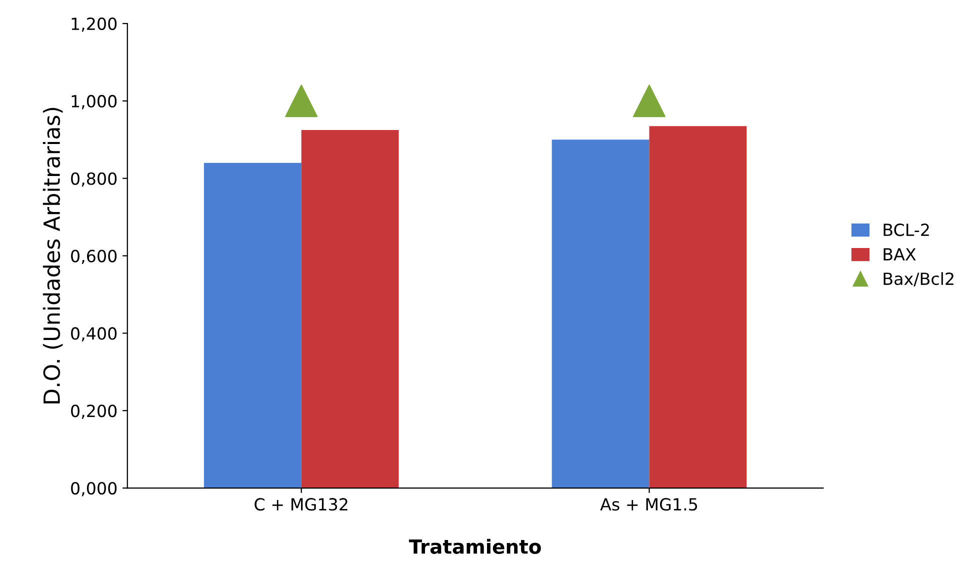  Describe the element at coordinates (94, 257) in the screenshot. I see `y-tick-label: 0,600` at that location.